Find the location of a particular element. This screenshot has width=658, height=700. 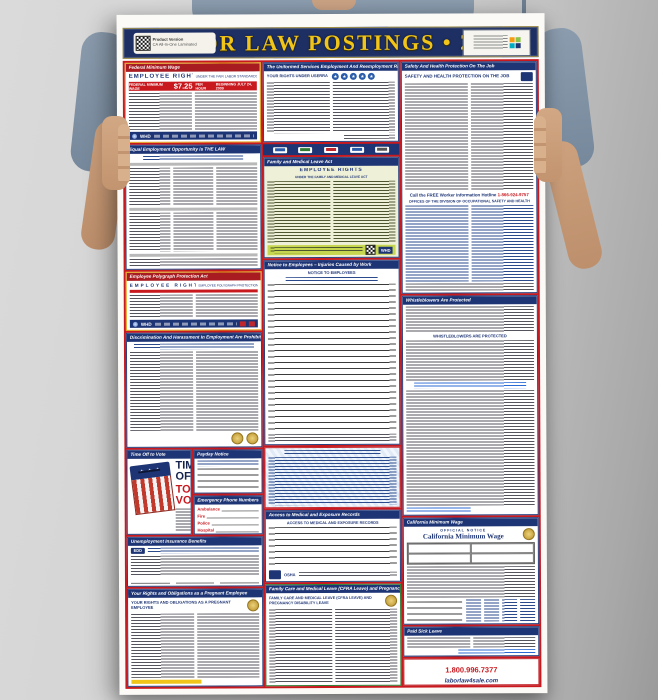

payday-form-lines is located at coordinates (228, 479).